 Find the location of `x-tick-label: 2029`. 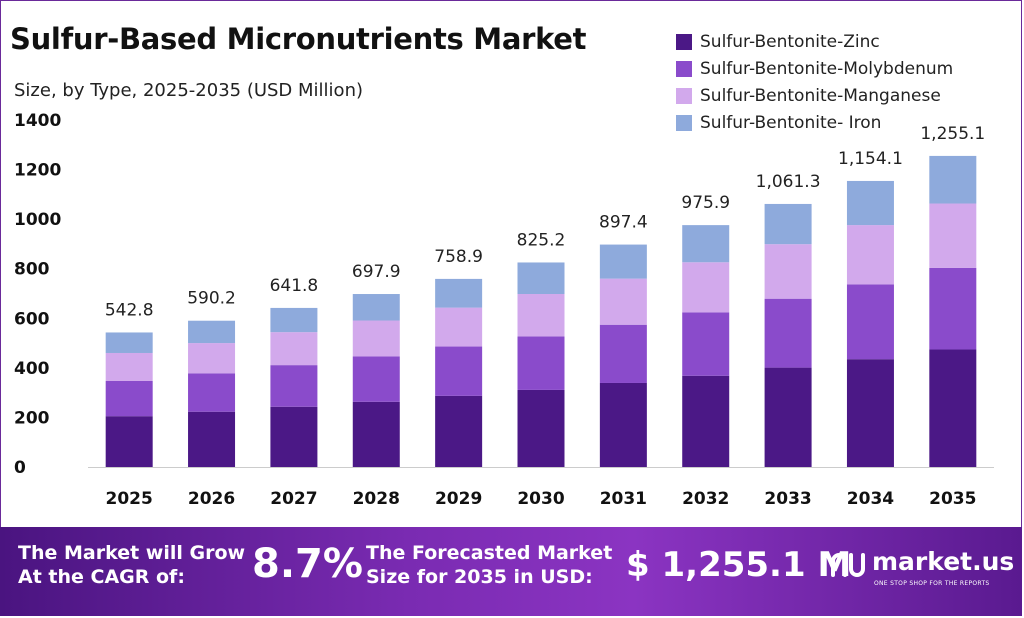

x-tick-label: 2029 is located at coordinates (458, 499).